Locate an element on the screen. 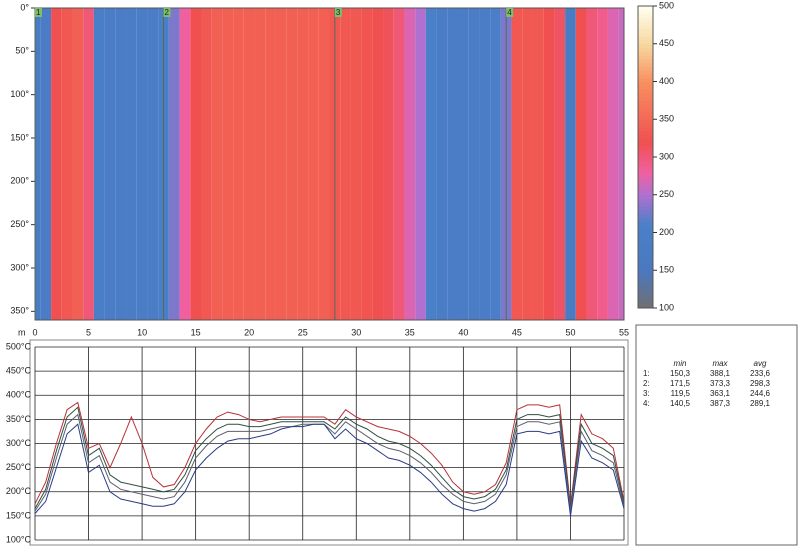  y-tick-label: 450°C is located at coordinates (19, 371).